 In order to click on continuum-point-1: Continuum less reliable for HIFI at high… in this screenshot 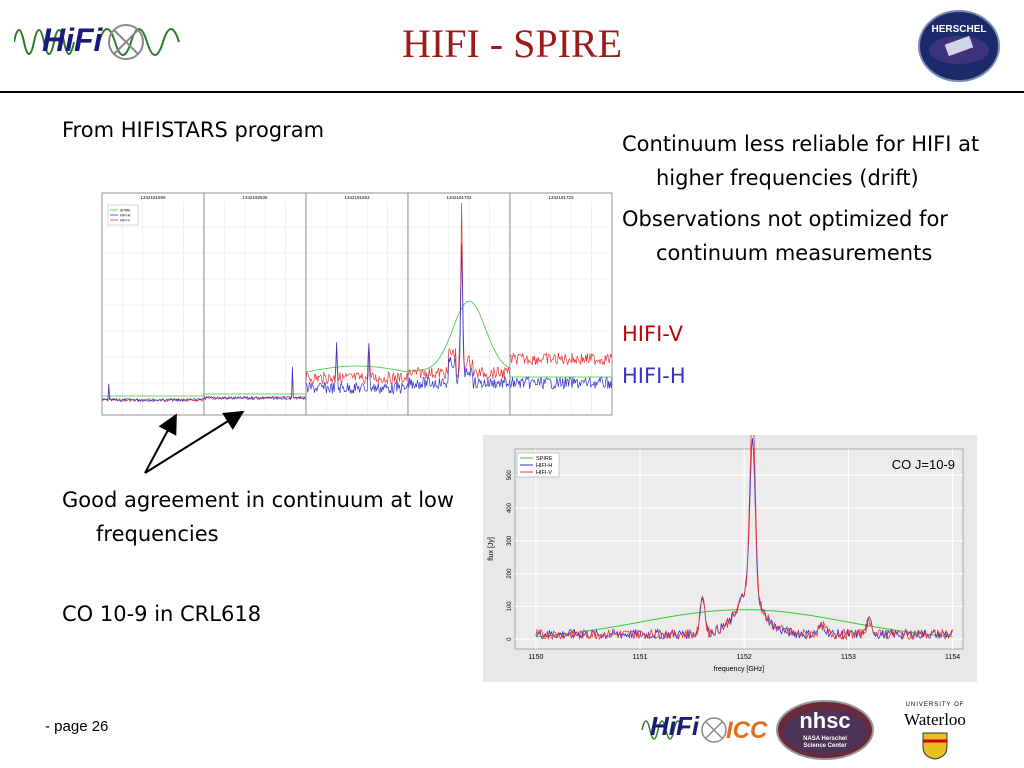, I will do `click(801, 161)`.